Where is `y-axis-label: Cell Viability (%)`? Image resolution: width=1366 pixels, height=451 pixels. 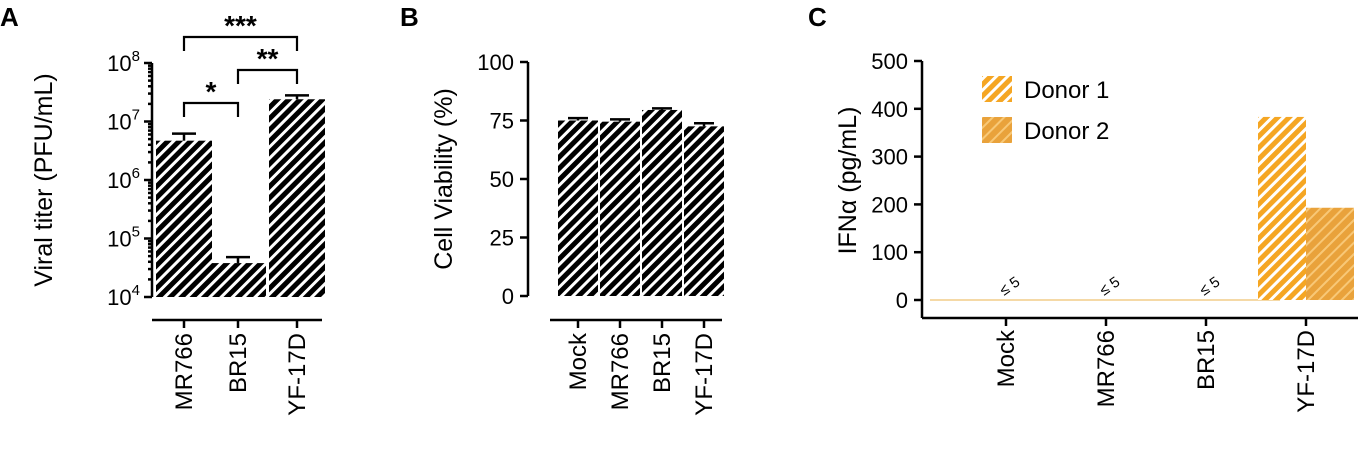
y-axis-label: Cell Viability (%) is located at coordinates (444, 179).